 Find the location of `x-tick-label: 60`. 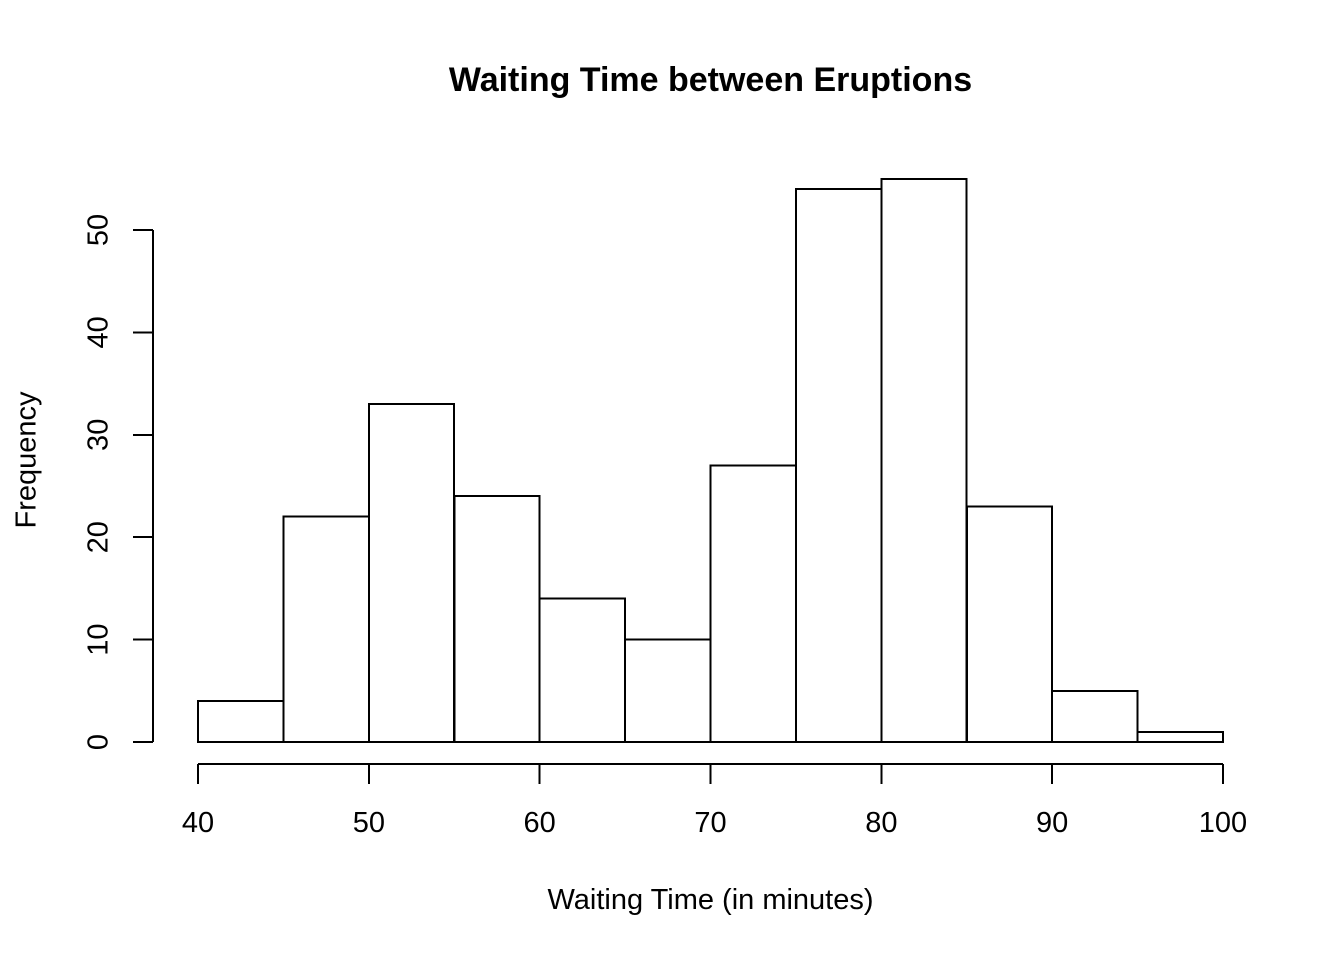

x-tick-label: 60 is located at coordinates (540, 823).